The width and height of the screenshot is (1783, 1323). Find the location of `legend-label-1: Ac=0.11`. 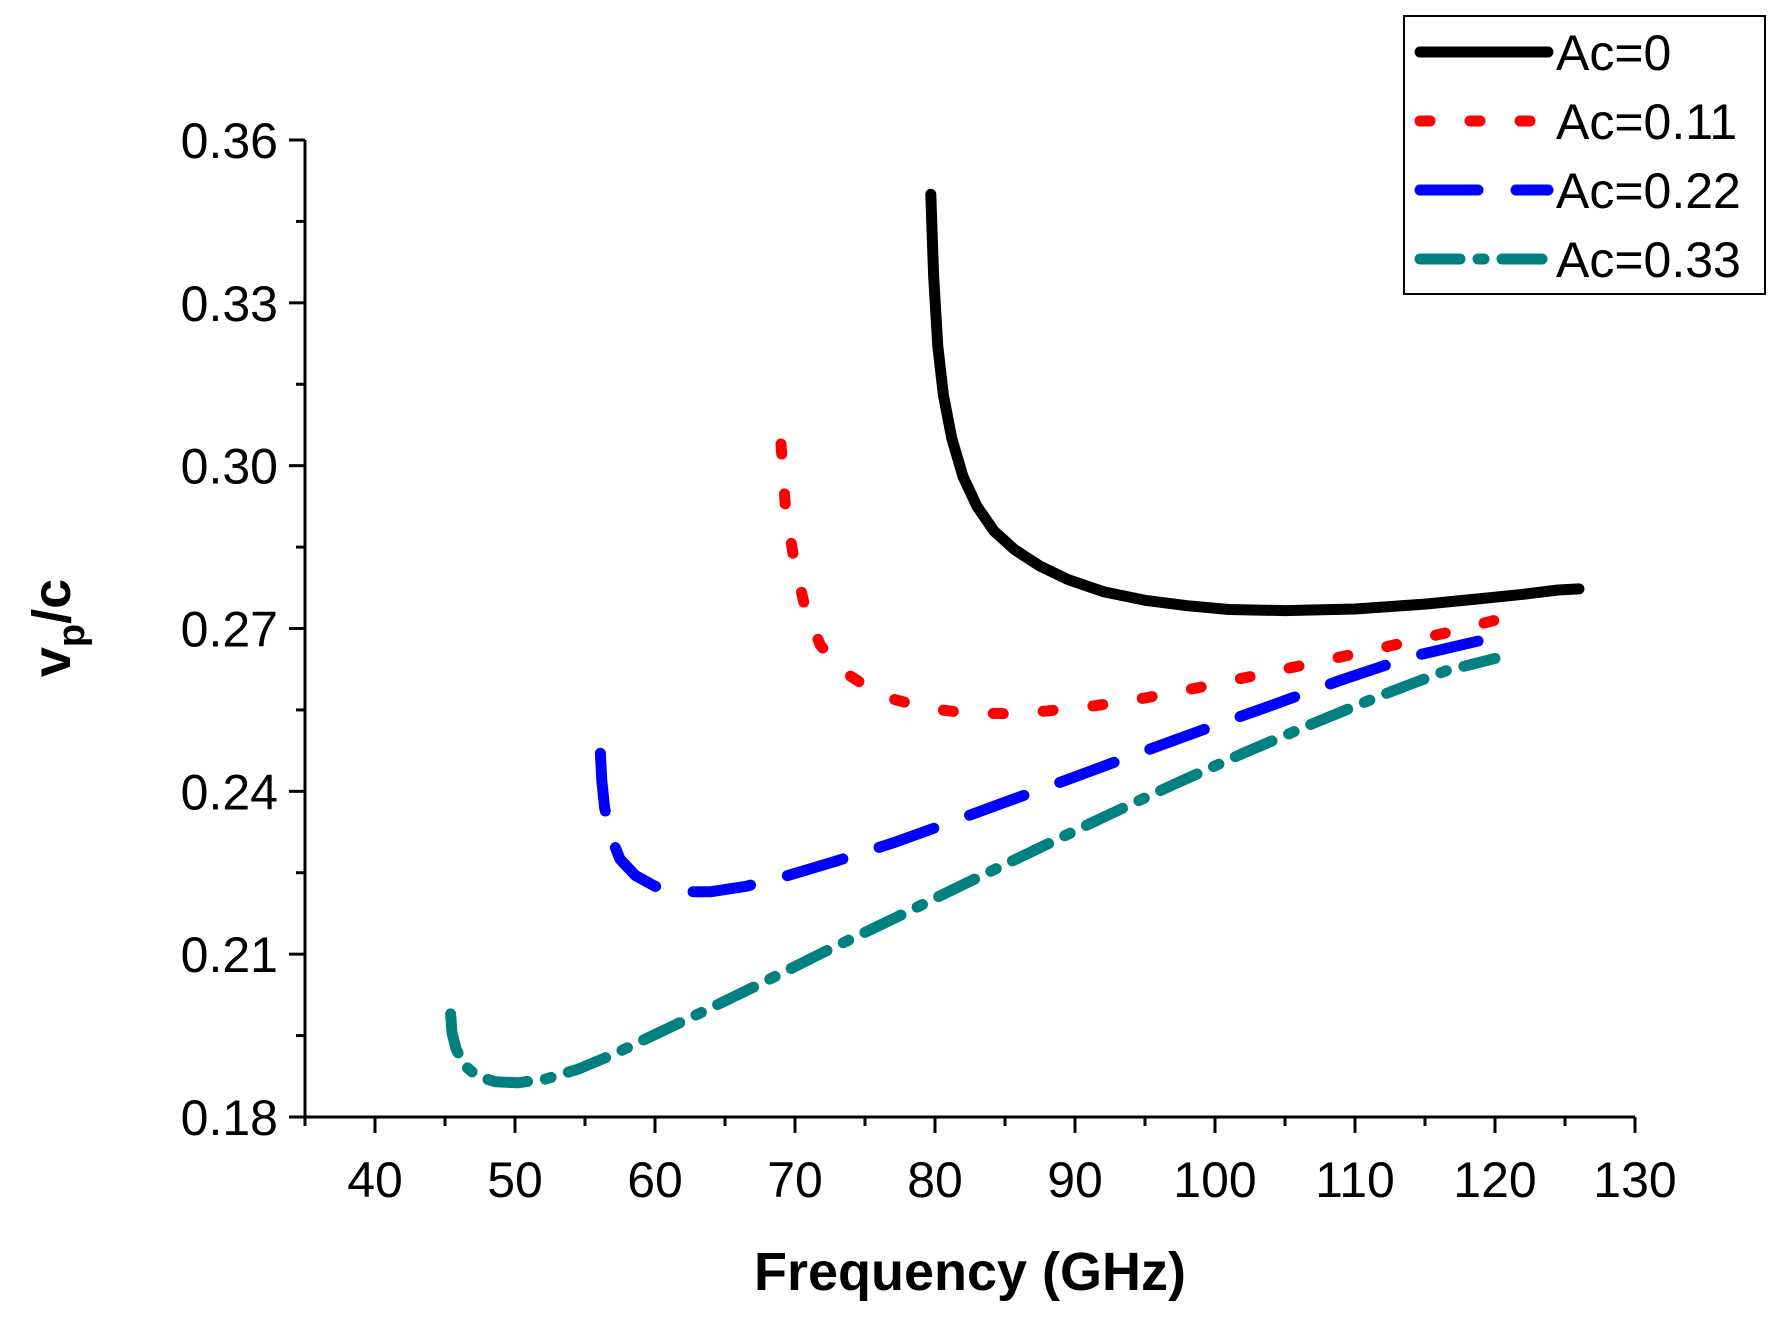

legend-label-1: Ac=0.11 is located at coordinates (1646, 122).